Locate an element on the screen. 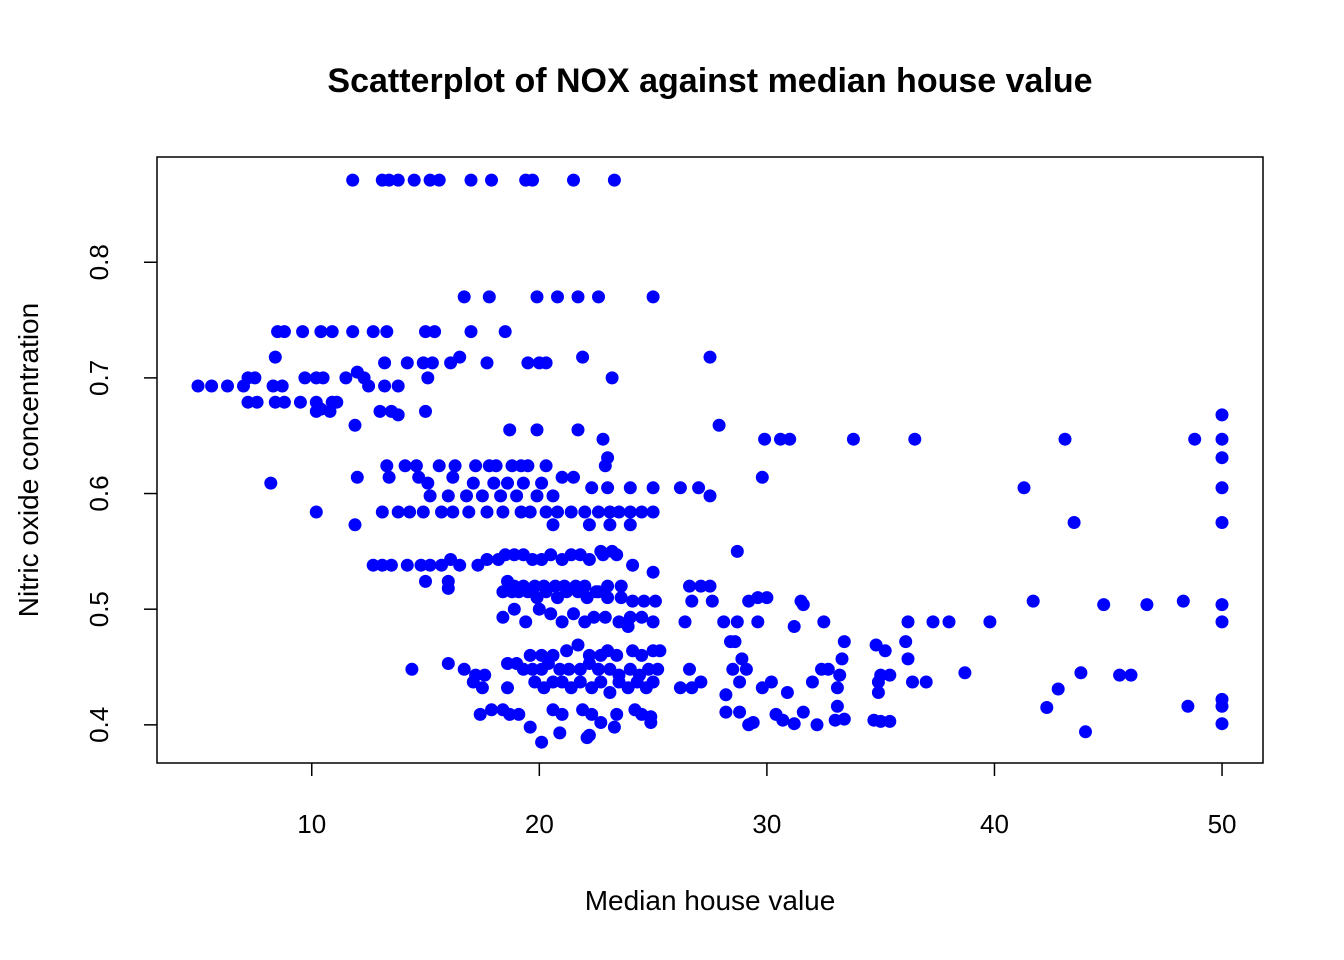 The height and width of the screenshot is (960, 1344). y-axis-label: Nitric oxide concentration is located at coordinates (28, 460).